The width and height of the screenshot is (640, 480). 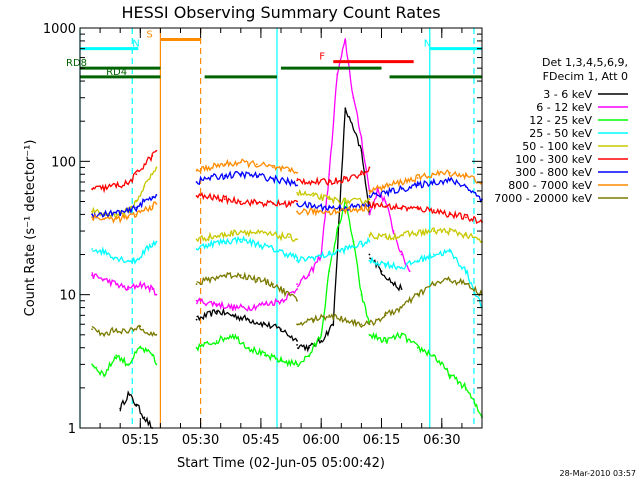 I want to click on x-tick-label: 05:15, so click(x=140, y=440).